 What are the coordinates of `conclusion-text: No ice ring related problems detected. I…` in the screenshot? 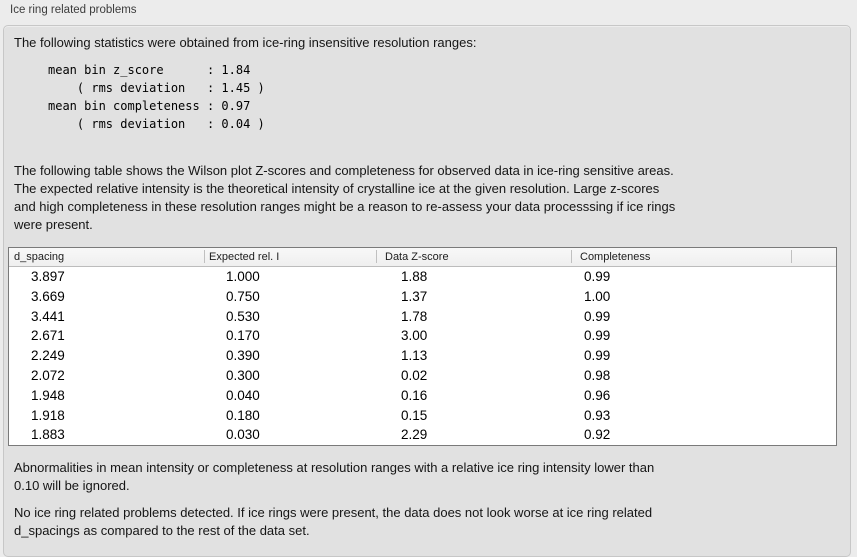 It's located at (333, 522).